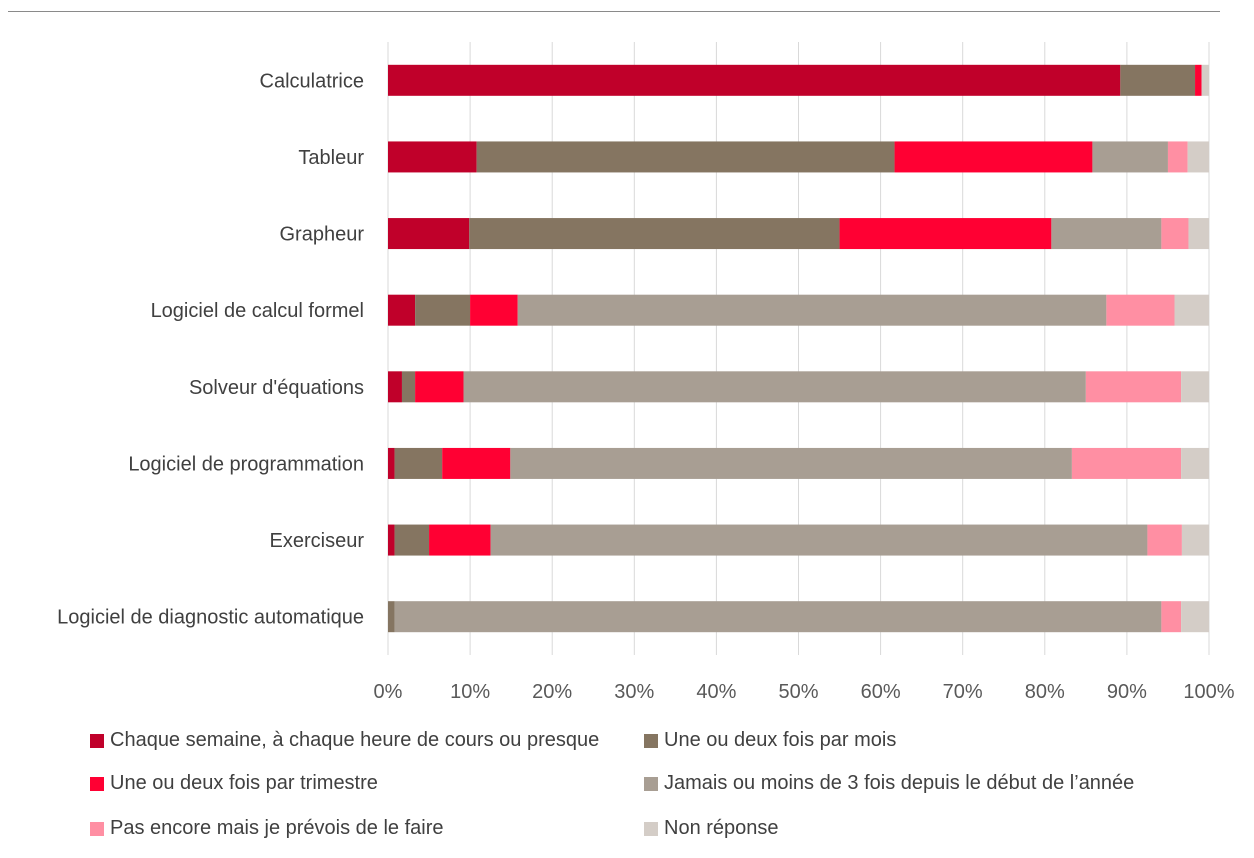  What do you see at coordinates (276, 388) in the screenshot?
I see `category-label: Solveur d'équations` at bounding box center [276, 388].